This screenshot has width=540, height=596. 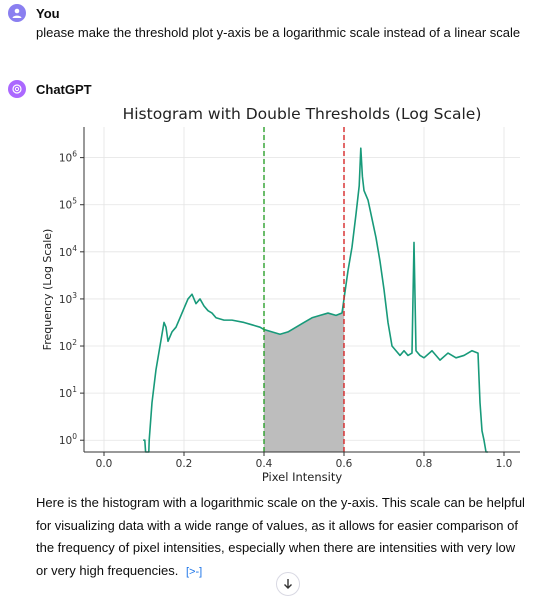 What do you see at coordinates (424, 464) in the screenshot?
I see `x-tick-label: 0.8` at bounding box center [424, 464].